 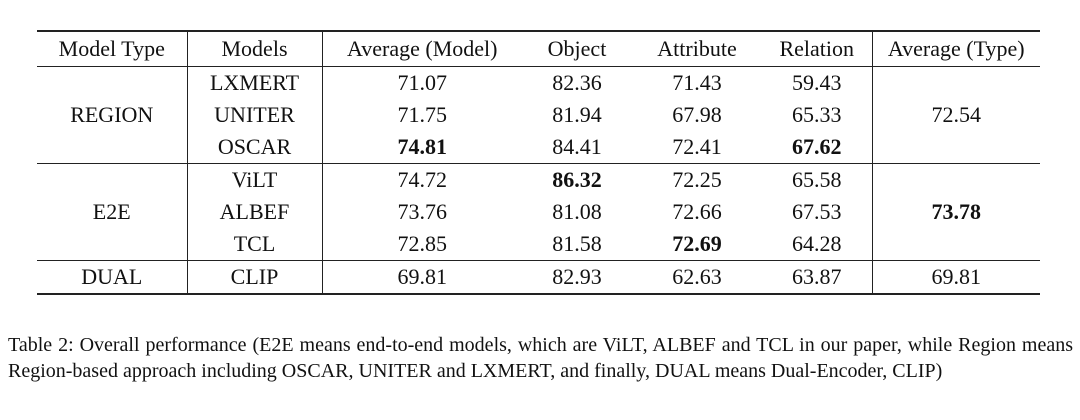 What do you see at coordinates (956, 48) in the screenshot?
I see `header-average-type: Average (Type)` at bounding box center [956, 48].